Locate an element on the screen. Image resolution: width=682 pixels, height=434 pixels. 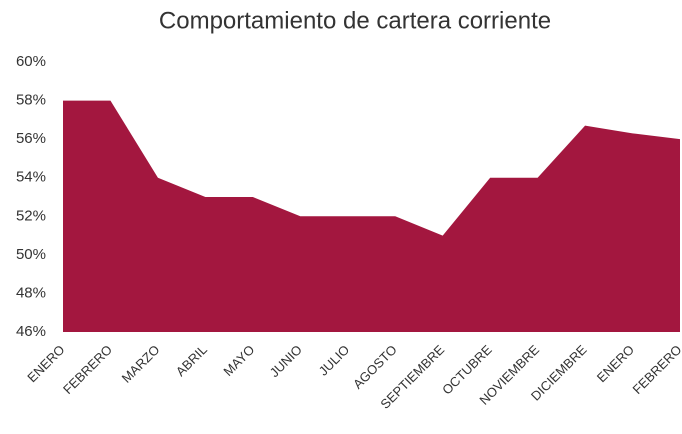
y-tick-label: 60% is located at coordinates (31, 61).